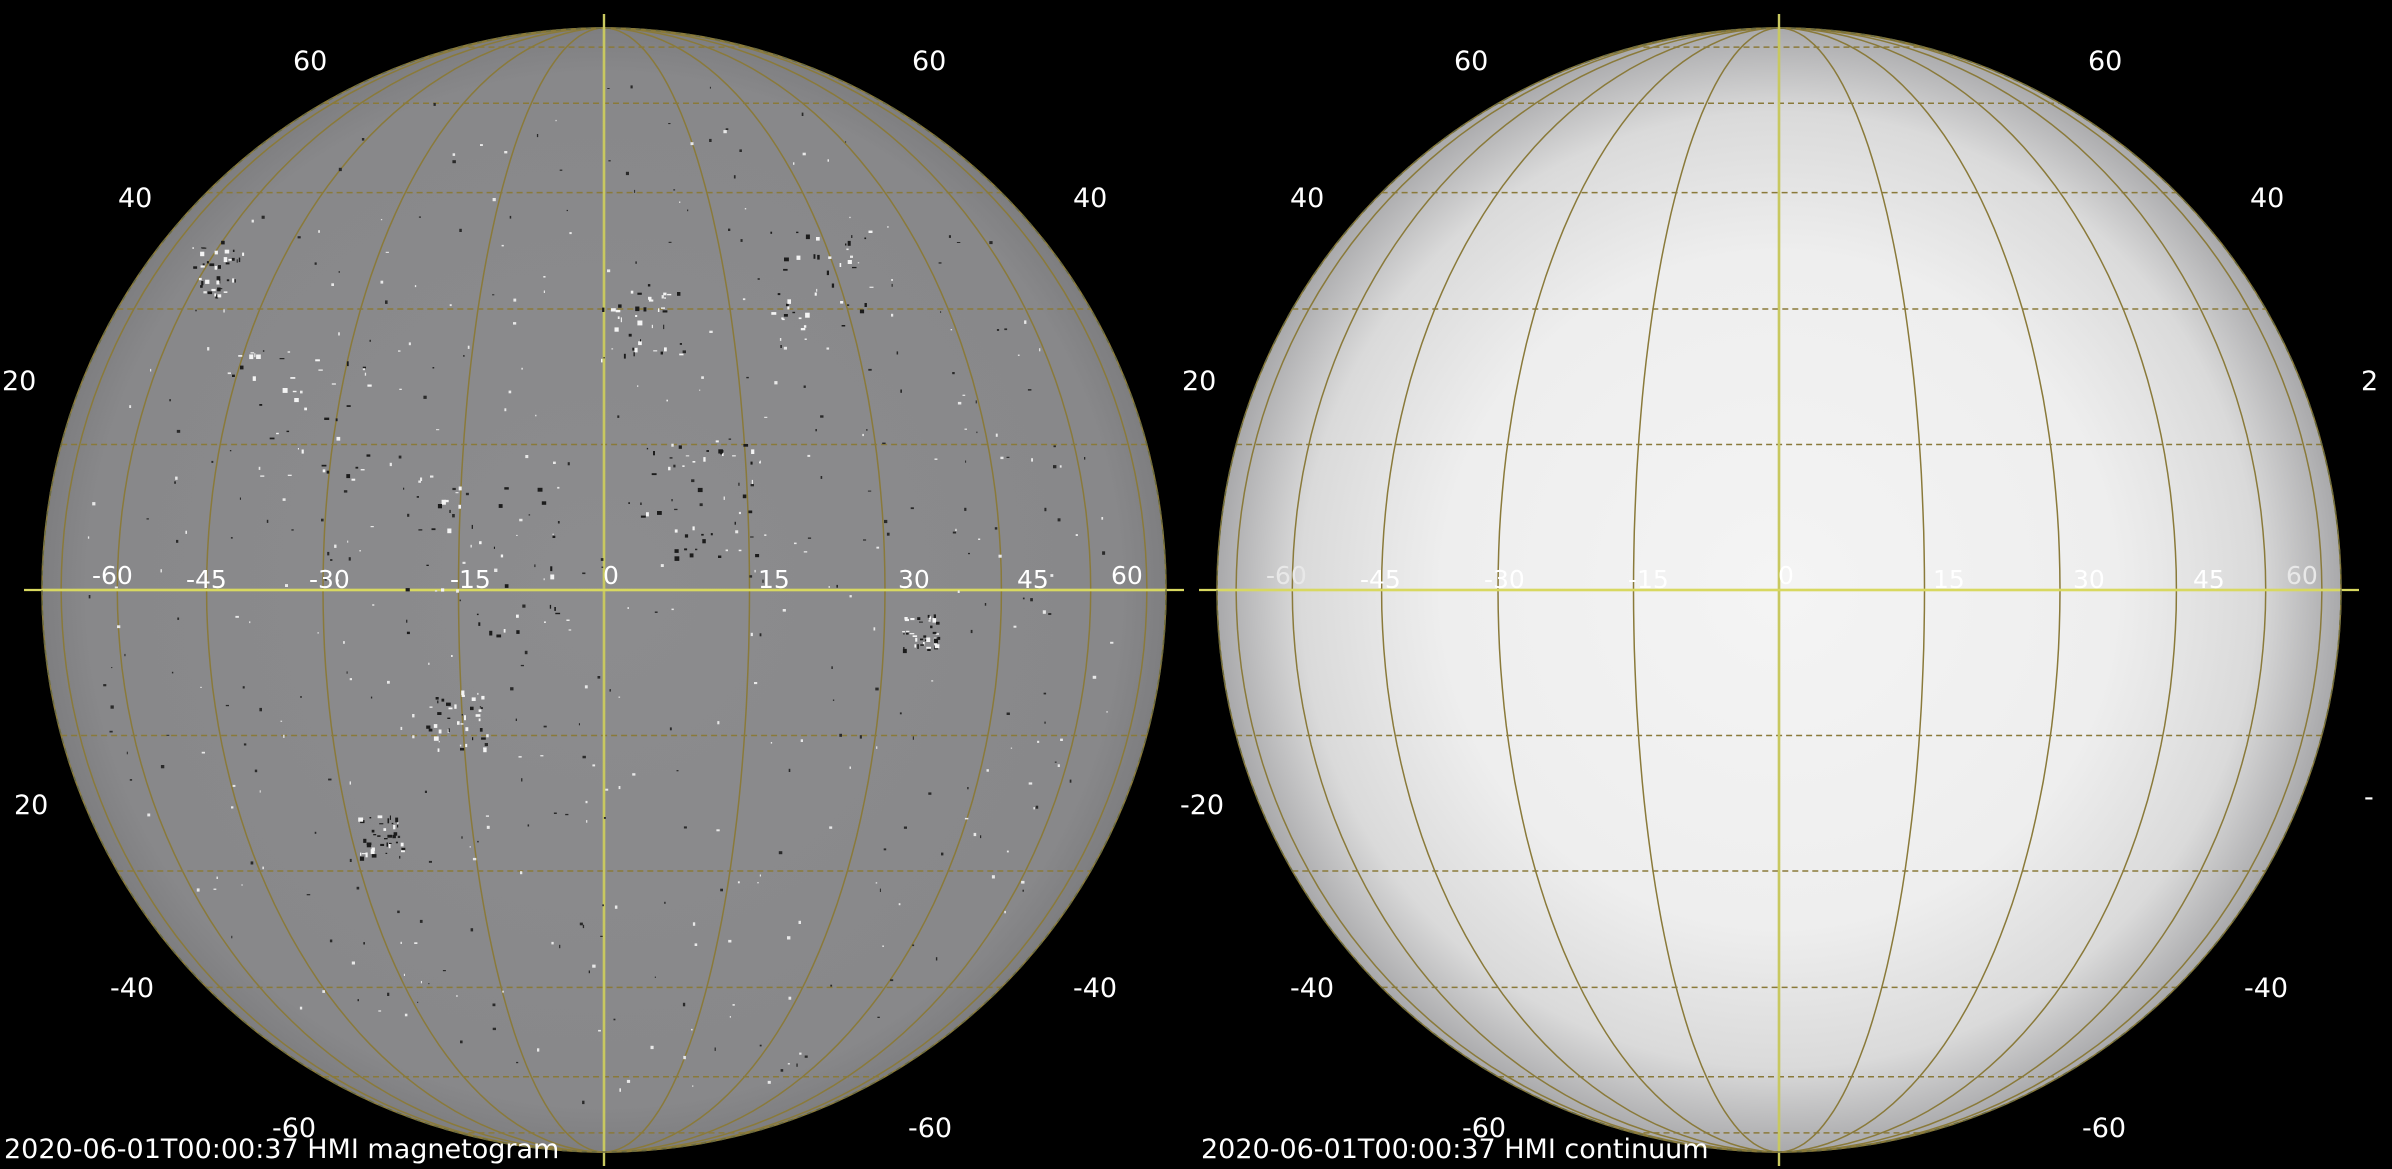 The image size is (2392, 1169). What do you see at coordinates (1455, 1149) in the screenshot?
I see `continuum-caption: 2020-06-01T00:00:37 HMI continuum` at bounding box center [1455, 1149].